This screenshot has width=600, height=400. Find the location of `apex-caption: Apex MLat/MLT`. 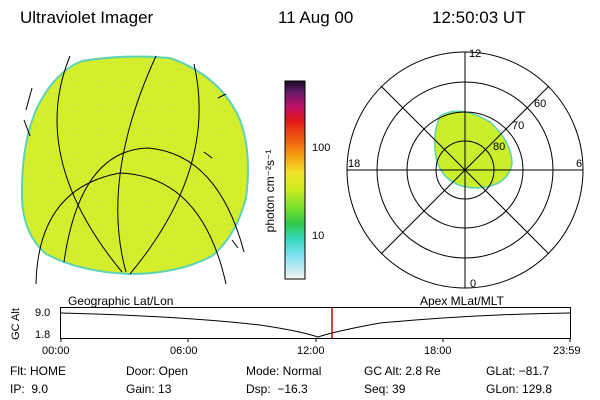

apex-caption: Apex MLat/MLT is located at coordinates (462, 301).